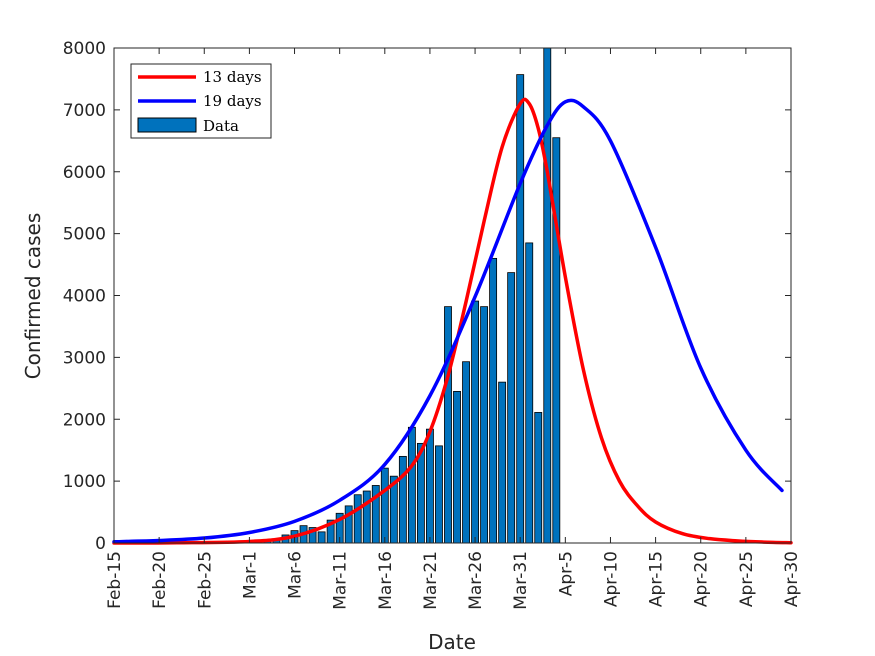 The height and width of the screenshot is (656, 875). Describe the element at coordinates (115, 580) in the screenshot. I see `x-tick-label: Feb-15` at that location.